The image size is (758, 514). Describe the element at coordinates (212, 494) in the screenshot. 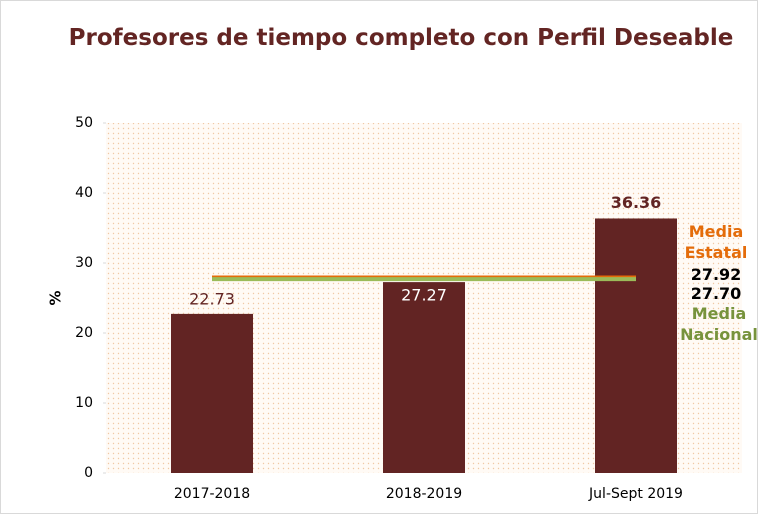

I see `x-tick-label: 2017-2018` at that location.